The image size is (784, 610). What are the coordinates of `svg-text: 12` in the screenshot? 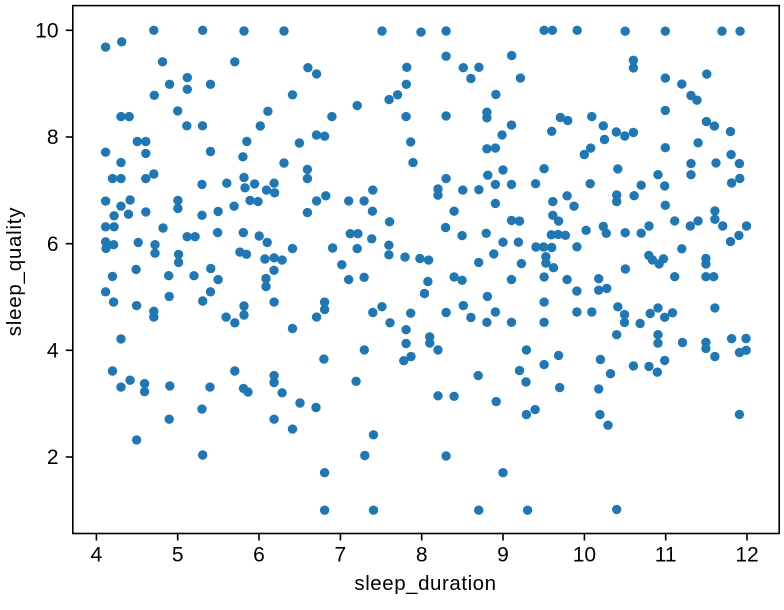 It's located at (746, 555).